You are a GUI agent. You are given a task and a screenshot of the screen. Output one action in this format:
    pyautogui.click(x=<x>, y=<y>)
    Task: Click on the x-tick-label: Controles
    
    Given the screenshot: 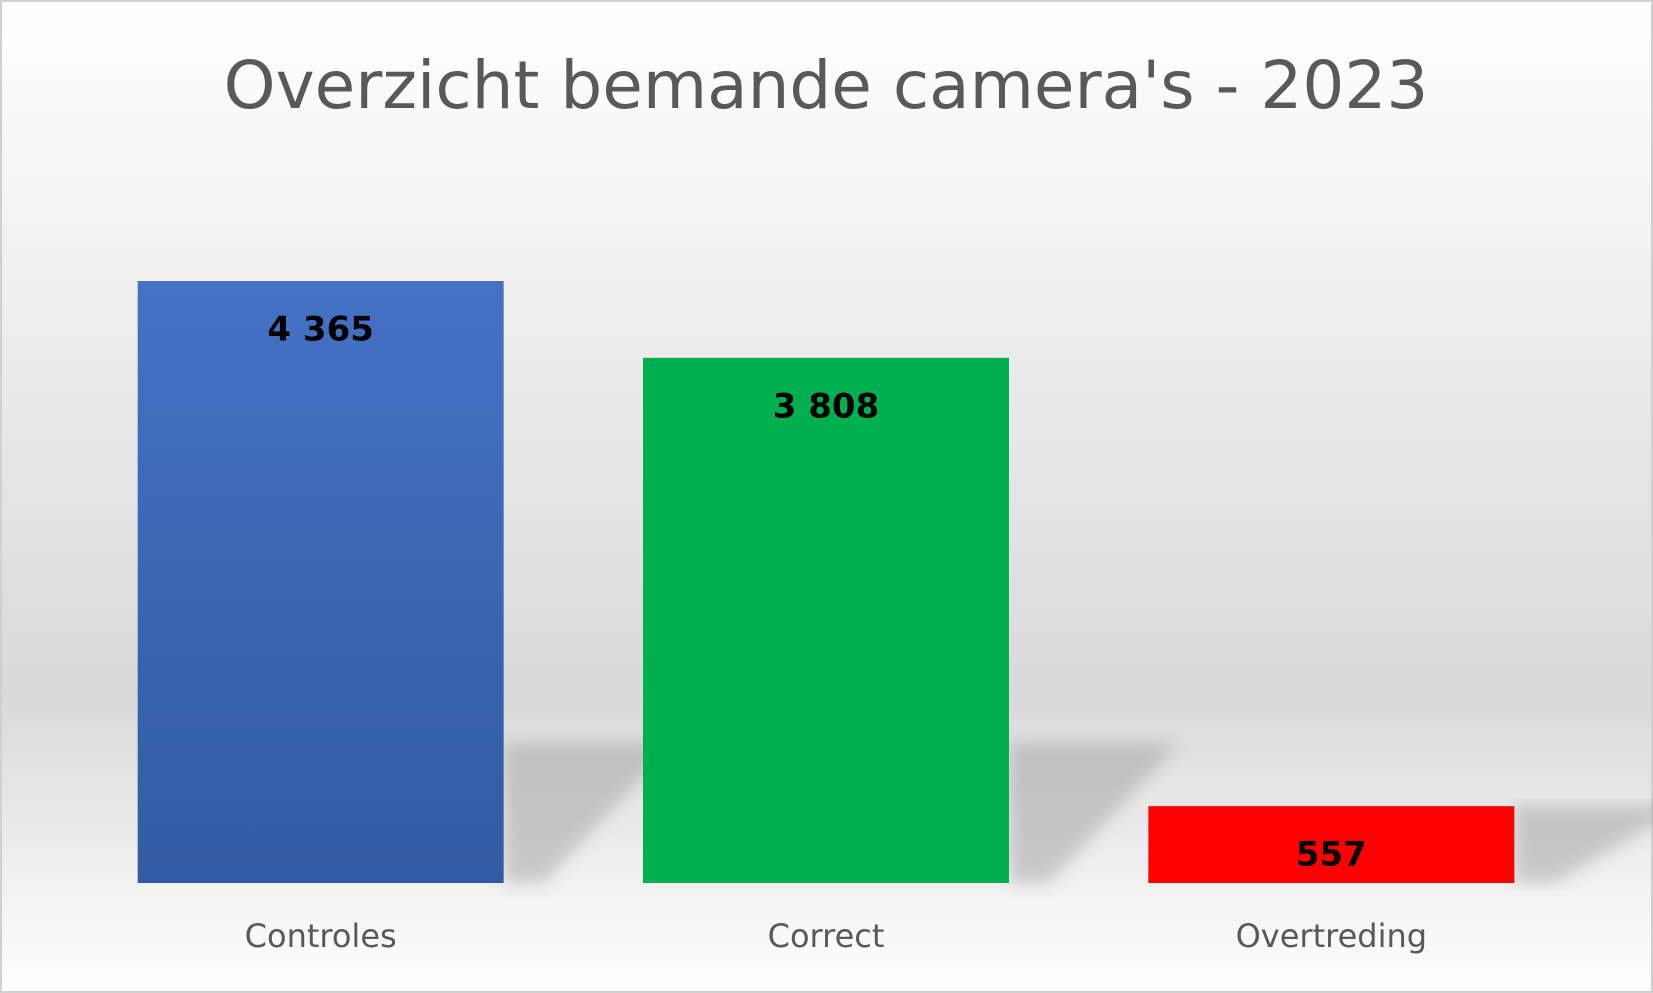 What is the action you would take?
    pyautogui.click(x=321, y=936)
    